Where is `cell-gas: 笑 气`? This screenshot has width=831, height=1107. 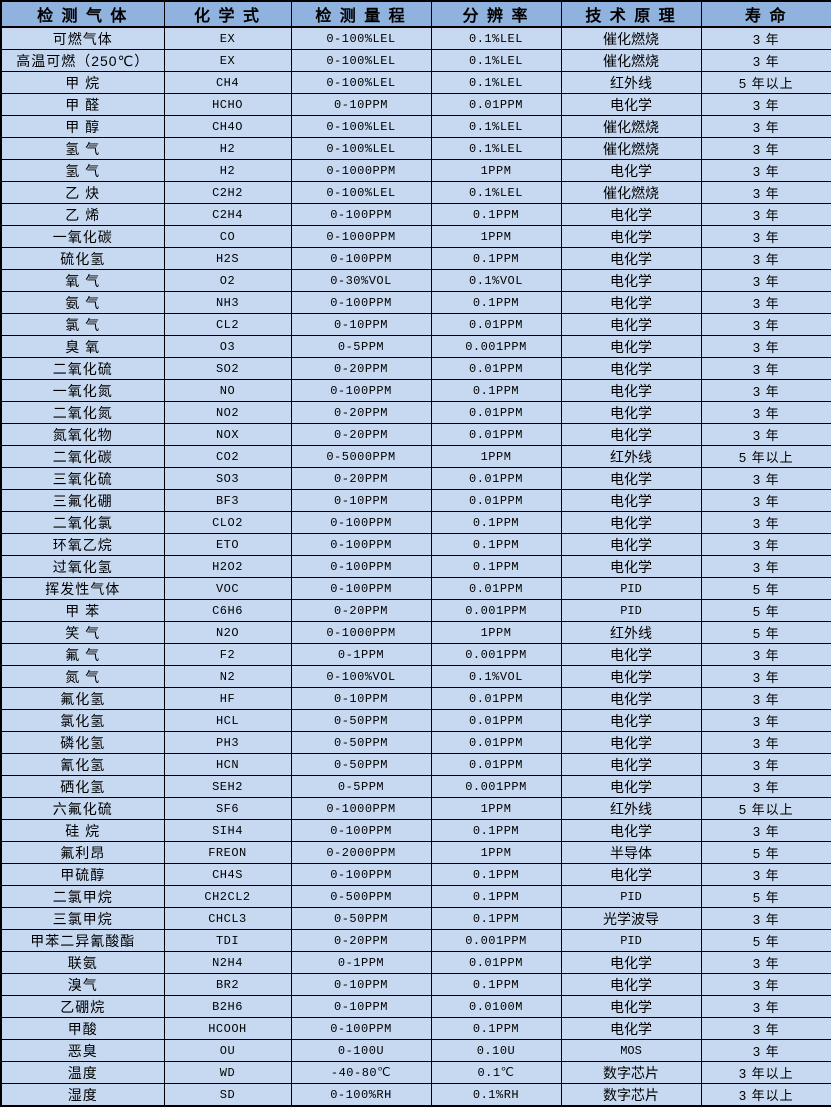
cell-gas: 笑 气 is located at coordinates (82, 632).